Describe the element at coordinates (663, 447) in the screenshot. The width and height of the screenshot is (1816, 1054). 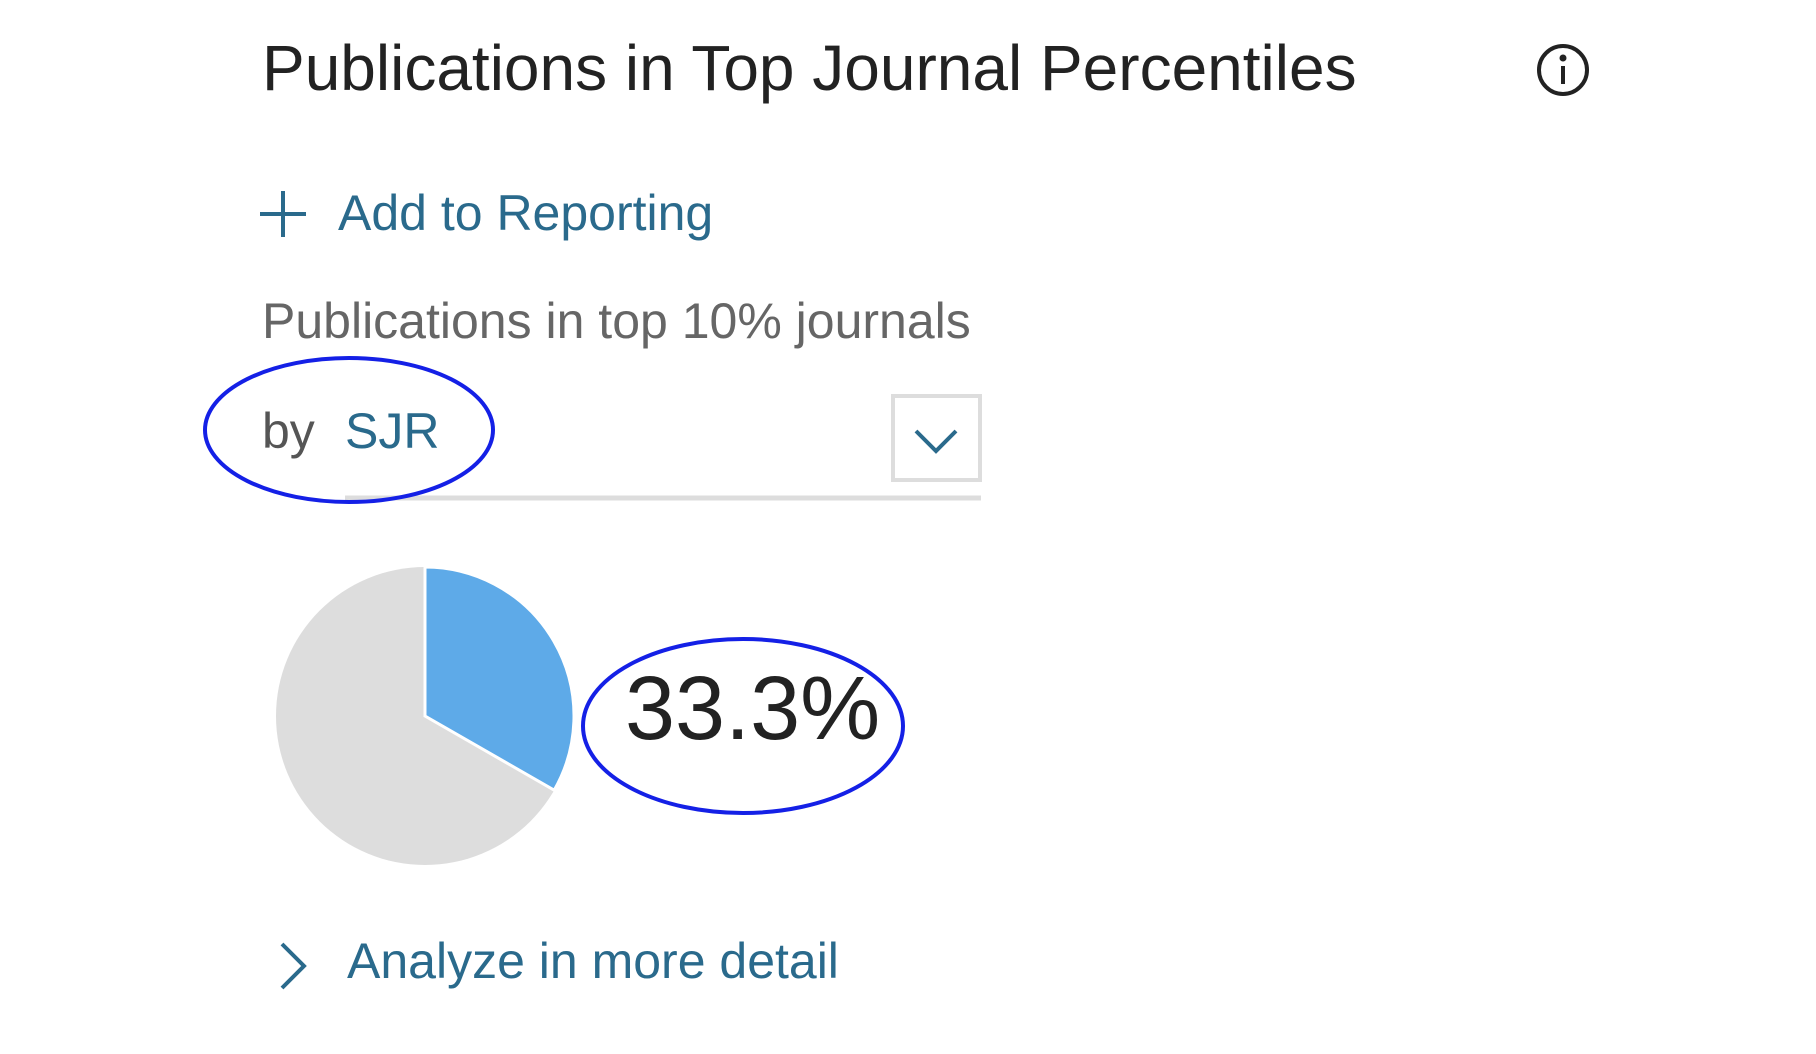
I see `selector-dropdown: SJR` at that location.